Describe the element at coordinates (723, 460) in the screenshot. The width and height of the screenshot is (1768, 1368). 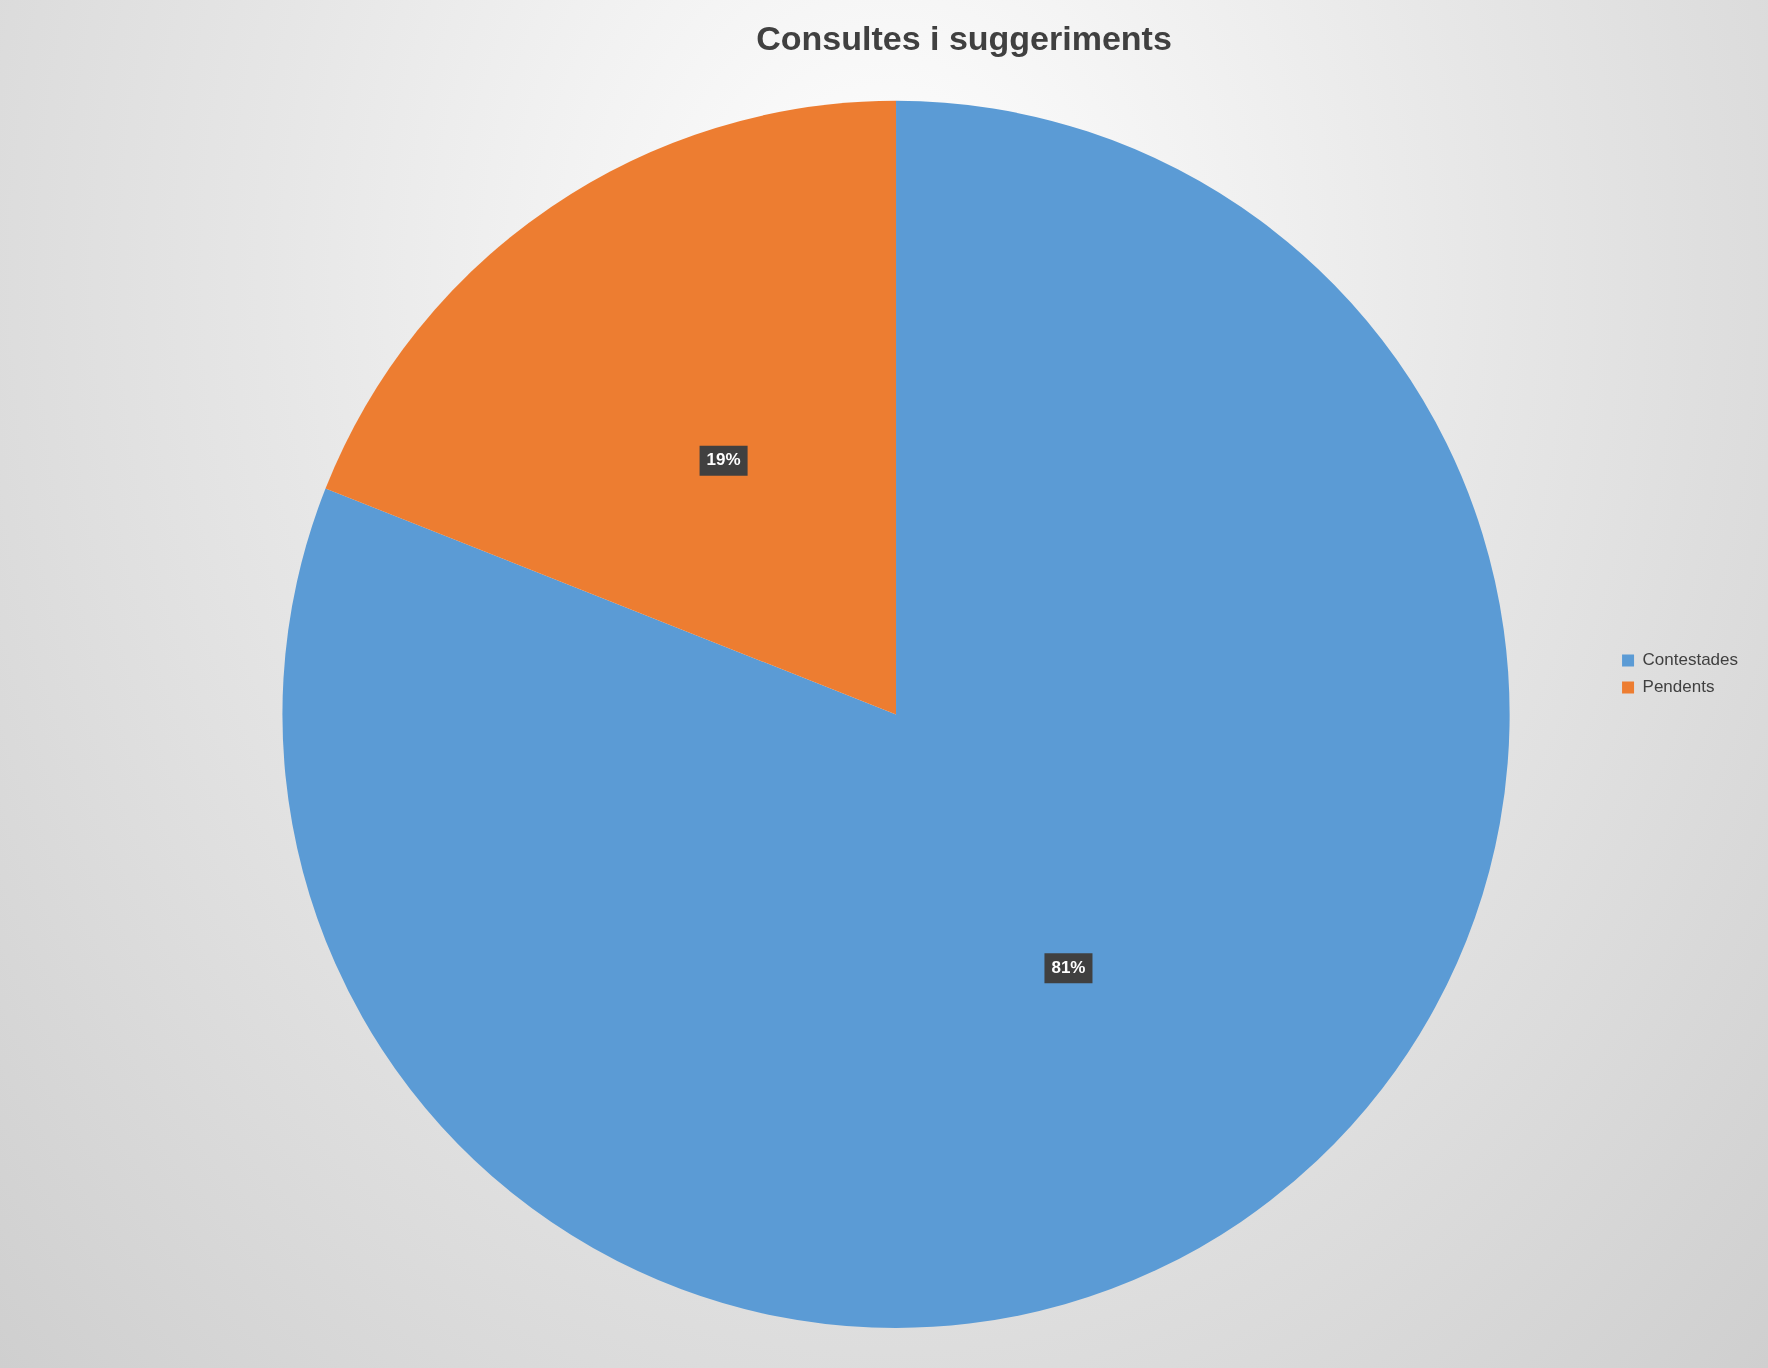
I see `data-label: 19%` at that location.